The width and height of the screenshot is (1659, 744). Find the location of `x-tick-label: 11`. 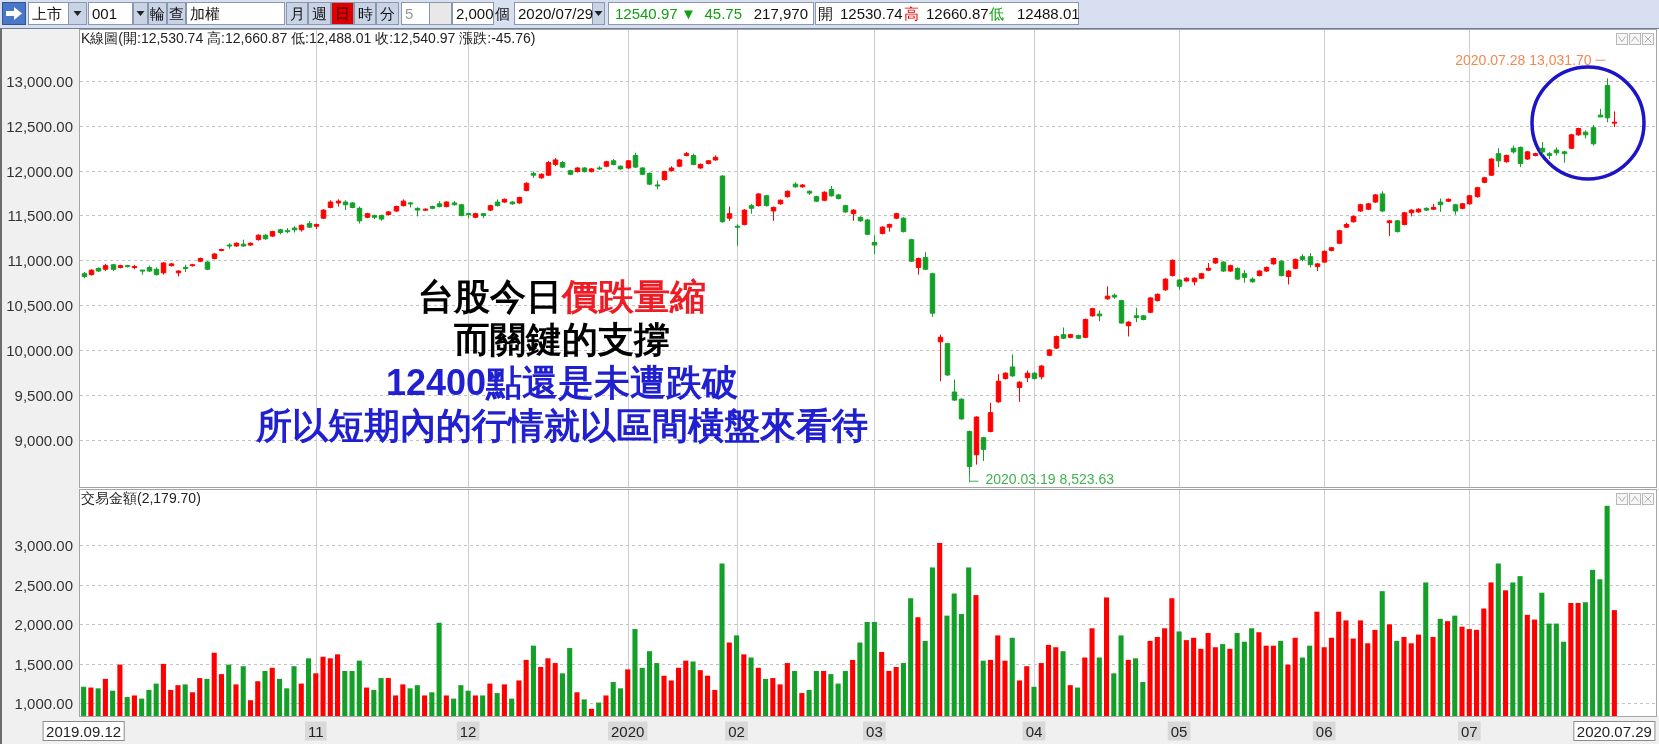

x-tick-label: 11 is located at coordinates (315, 731).